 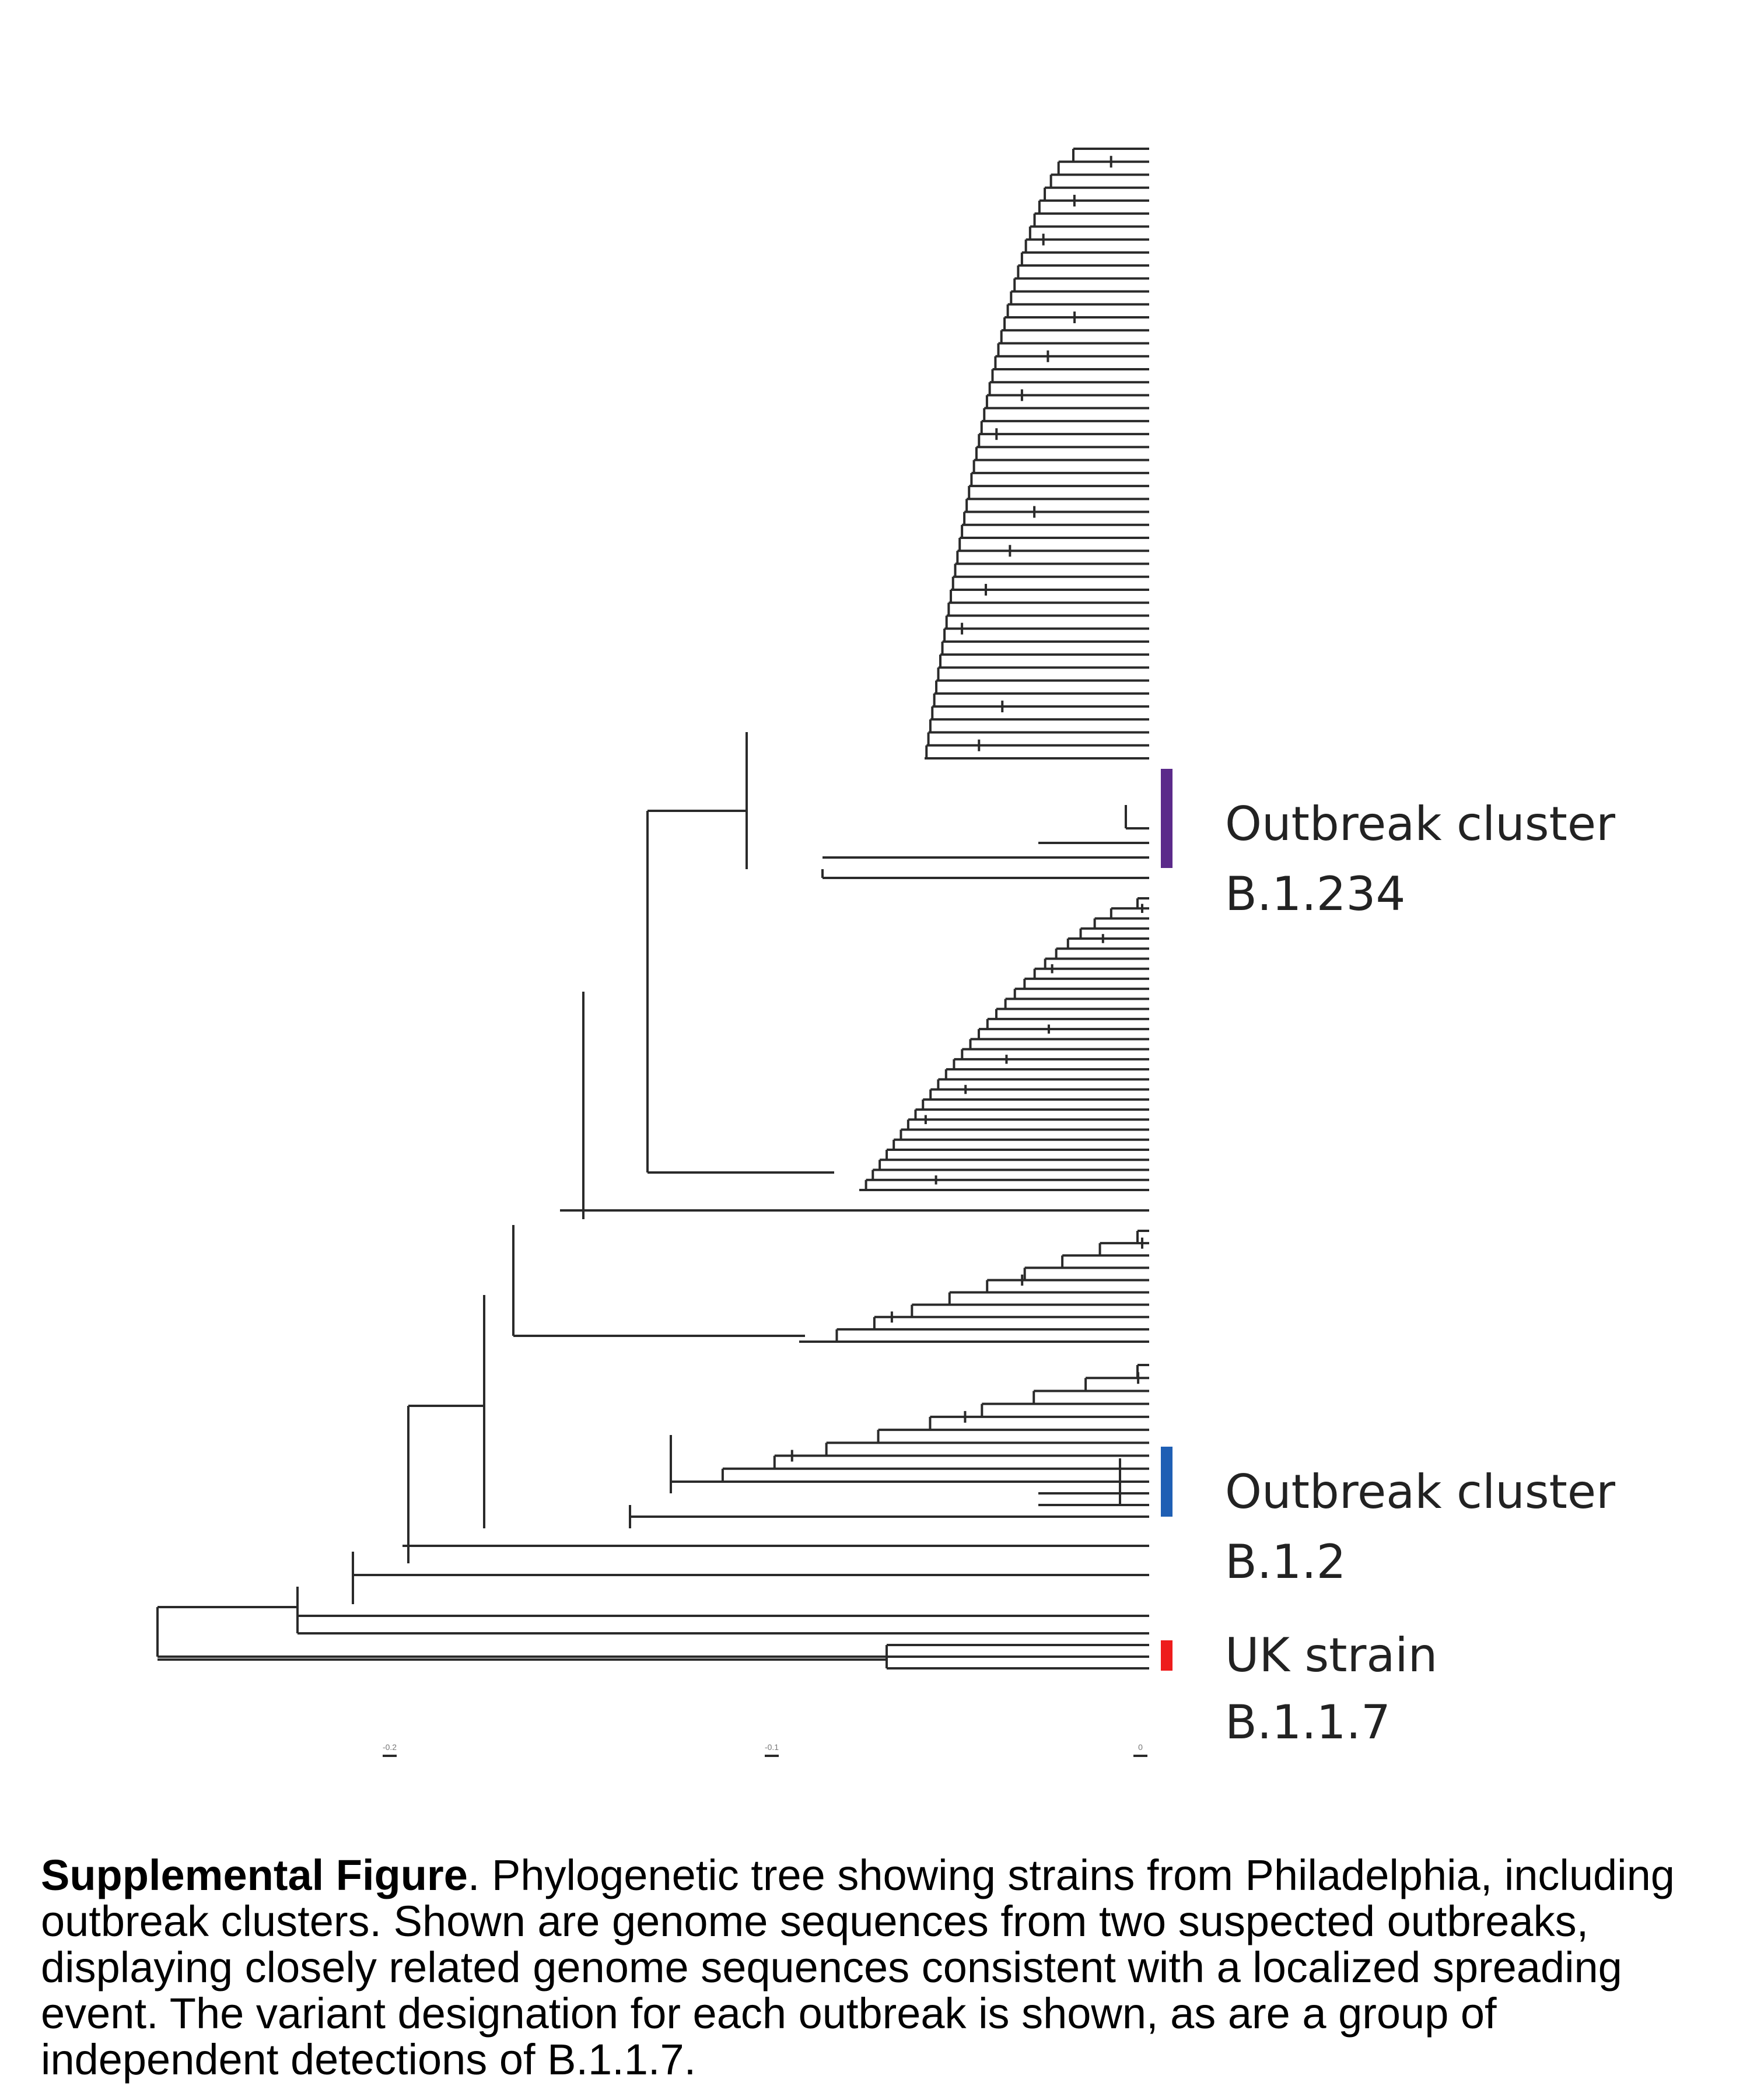 I want to click on cluster-label-b117-lineage: B.1.1.7, so click(x=1308, y=1722).